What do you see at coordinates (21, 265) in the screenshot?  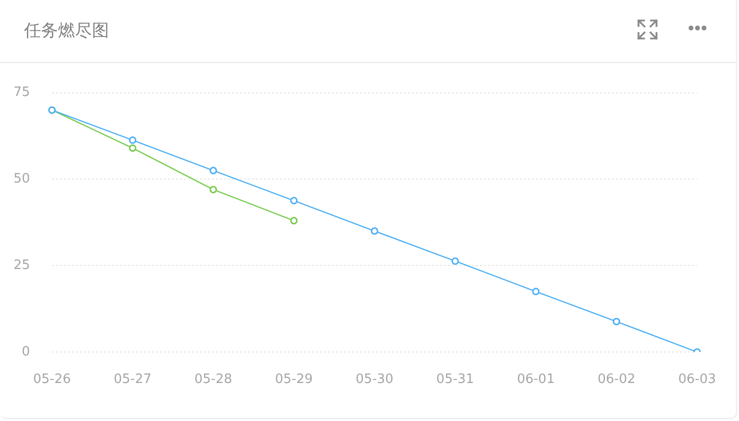 I see `y-tick-label: 25` at bounding box center [21, 265].